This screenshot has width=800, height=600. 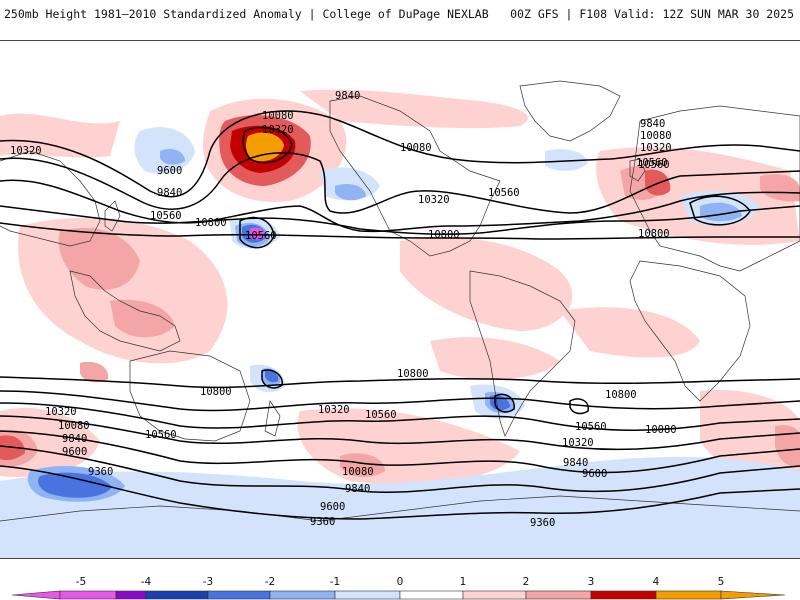 I want to click on contour-10800-sh, so click(x=400, y=382).